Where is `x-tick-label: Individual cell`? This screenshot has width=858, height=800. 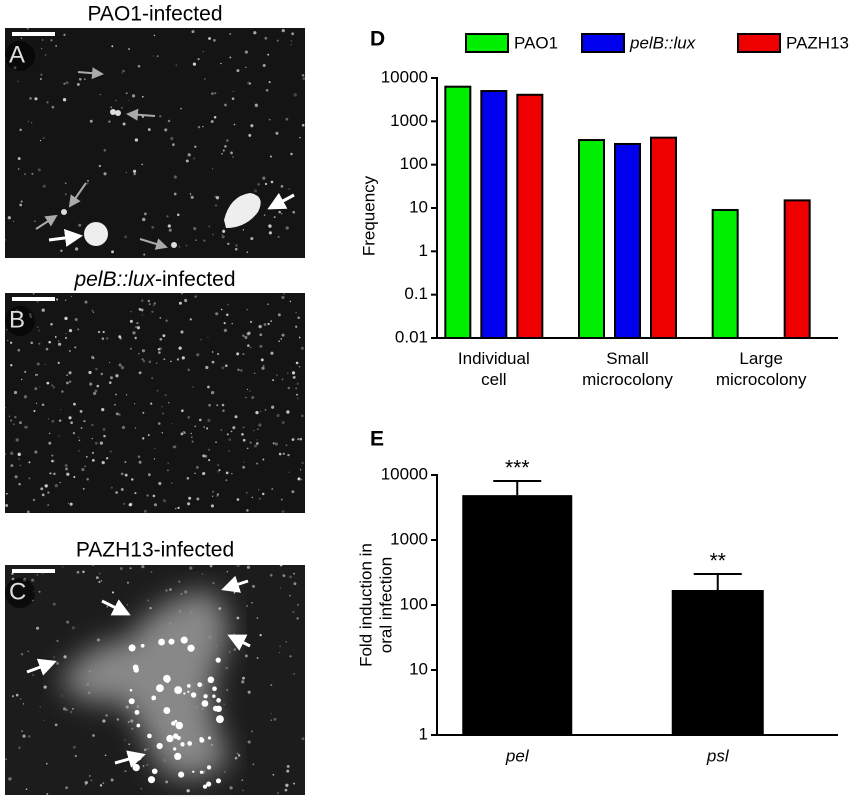 x-tick-label: Individual cell is located at coordinates (494, 369).